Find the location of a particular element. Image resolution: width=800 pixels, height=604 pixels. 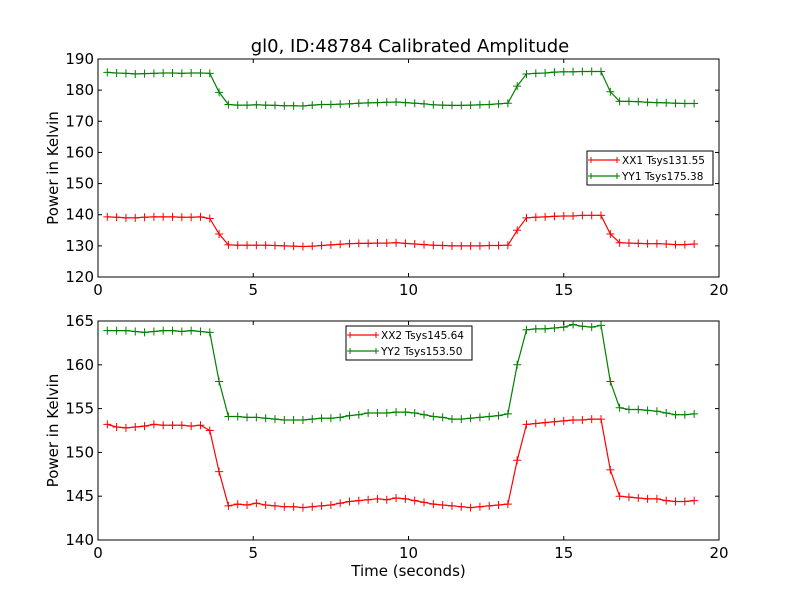

figure-title: gl0, ID:48784 Calibrated Amplitude is located at coordinates (410, 46).